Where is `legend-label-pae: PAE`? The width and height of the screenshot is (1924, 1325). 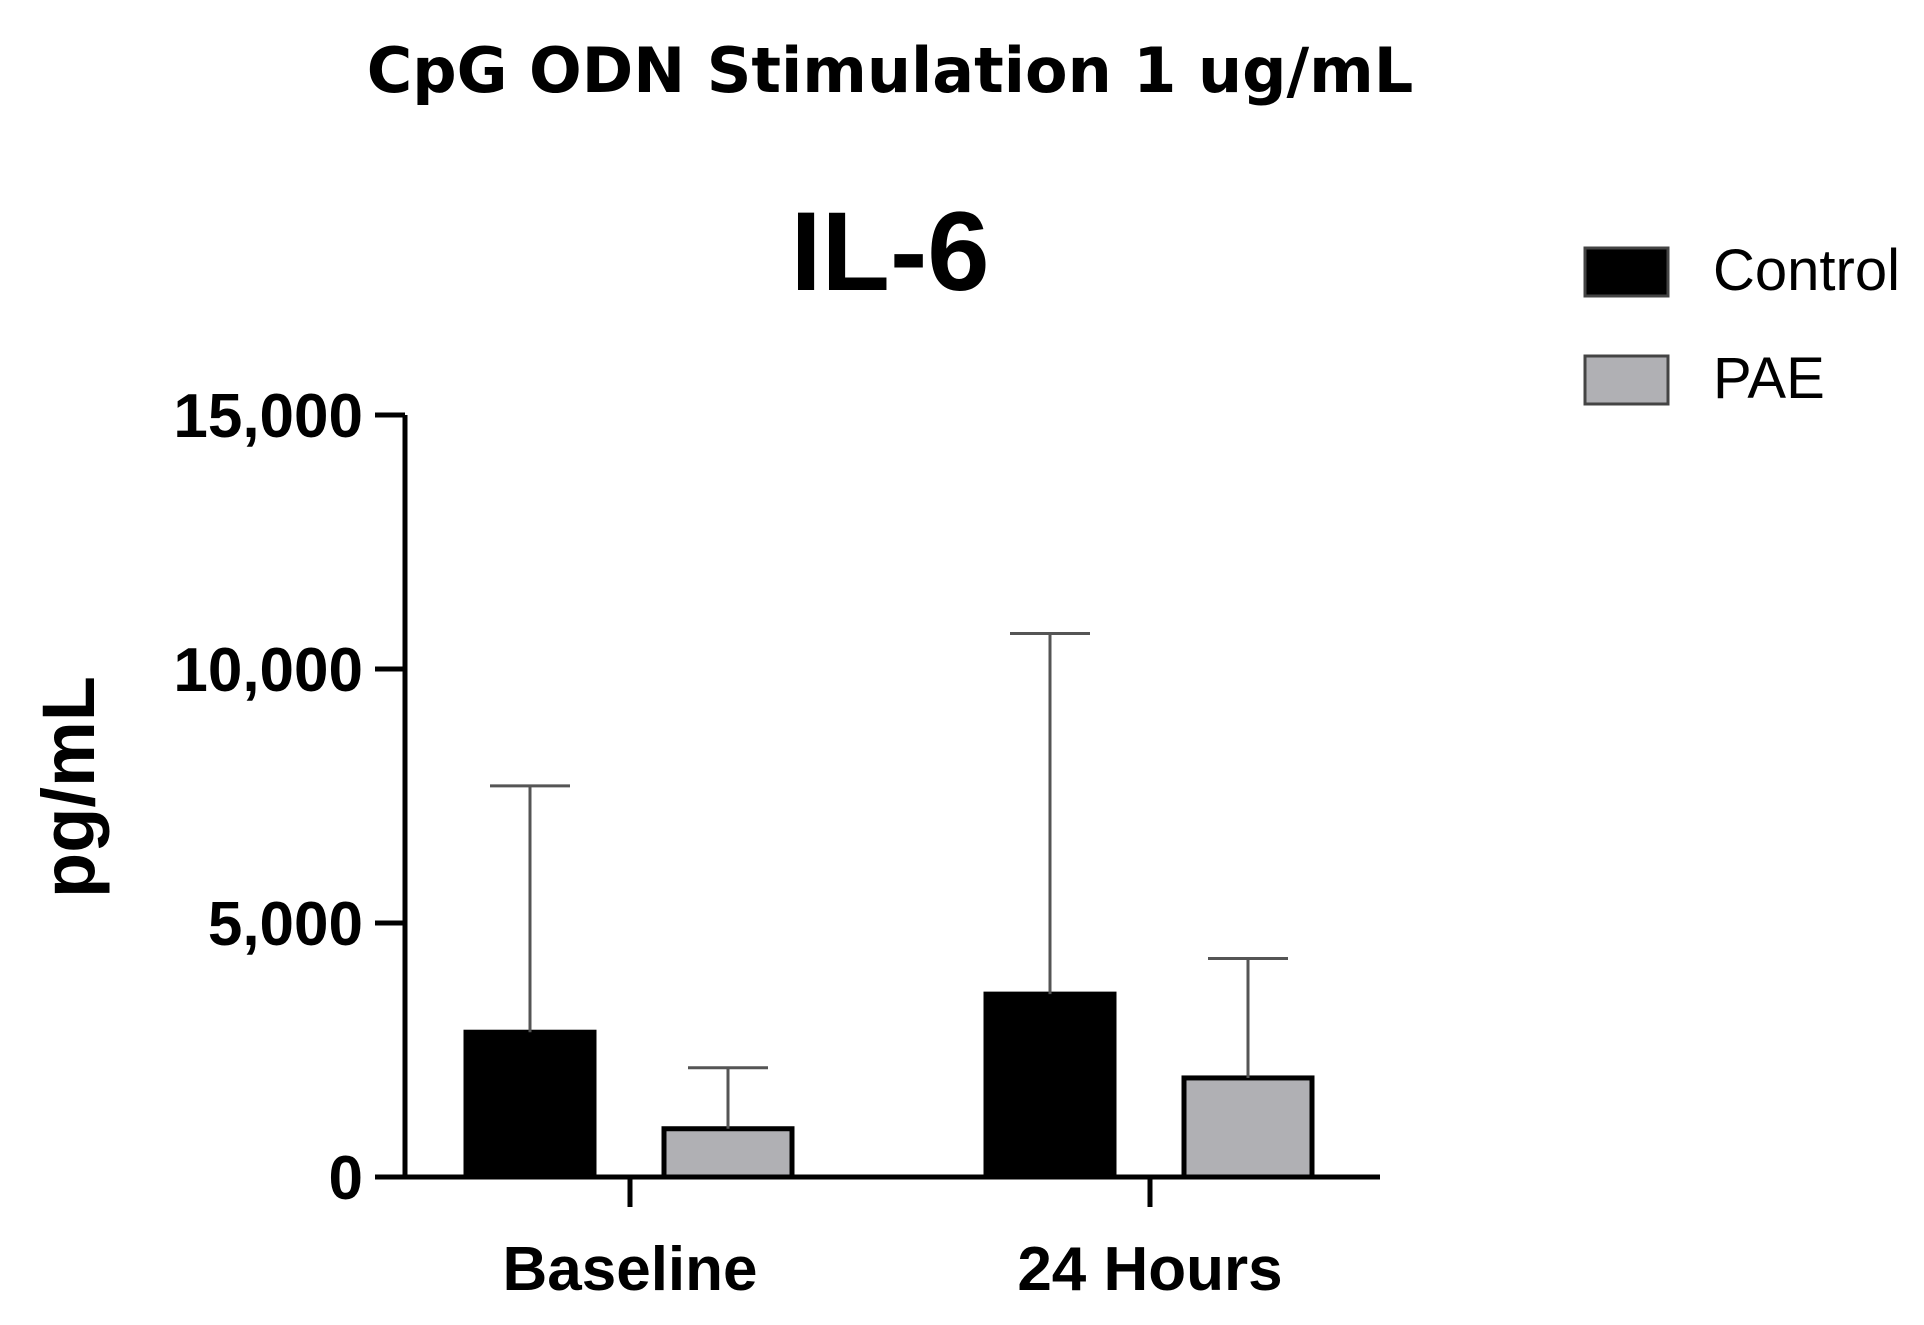
legend-label-pae: PAE is located at coordinates (1769, 378).